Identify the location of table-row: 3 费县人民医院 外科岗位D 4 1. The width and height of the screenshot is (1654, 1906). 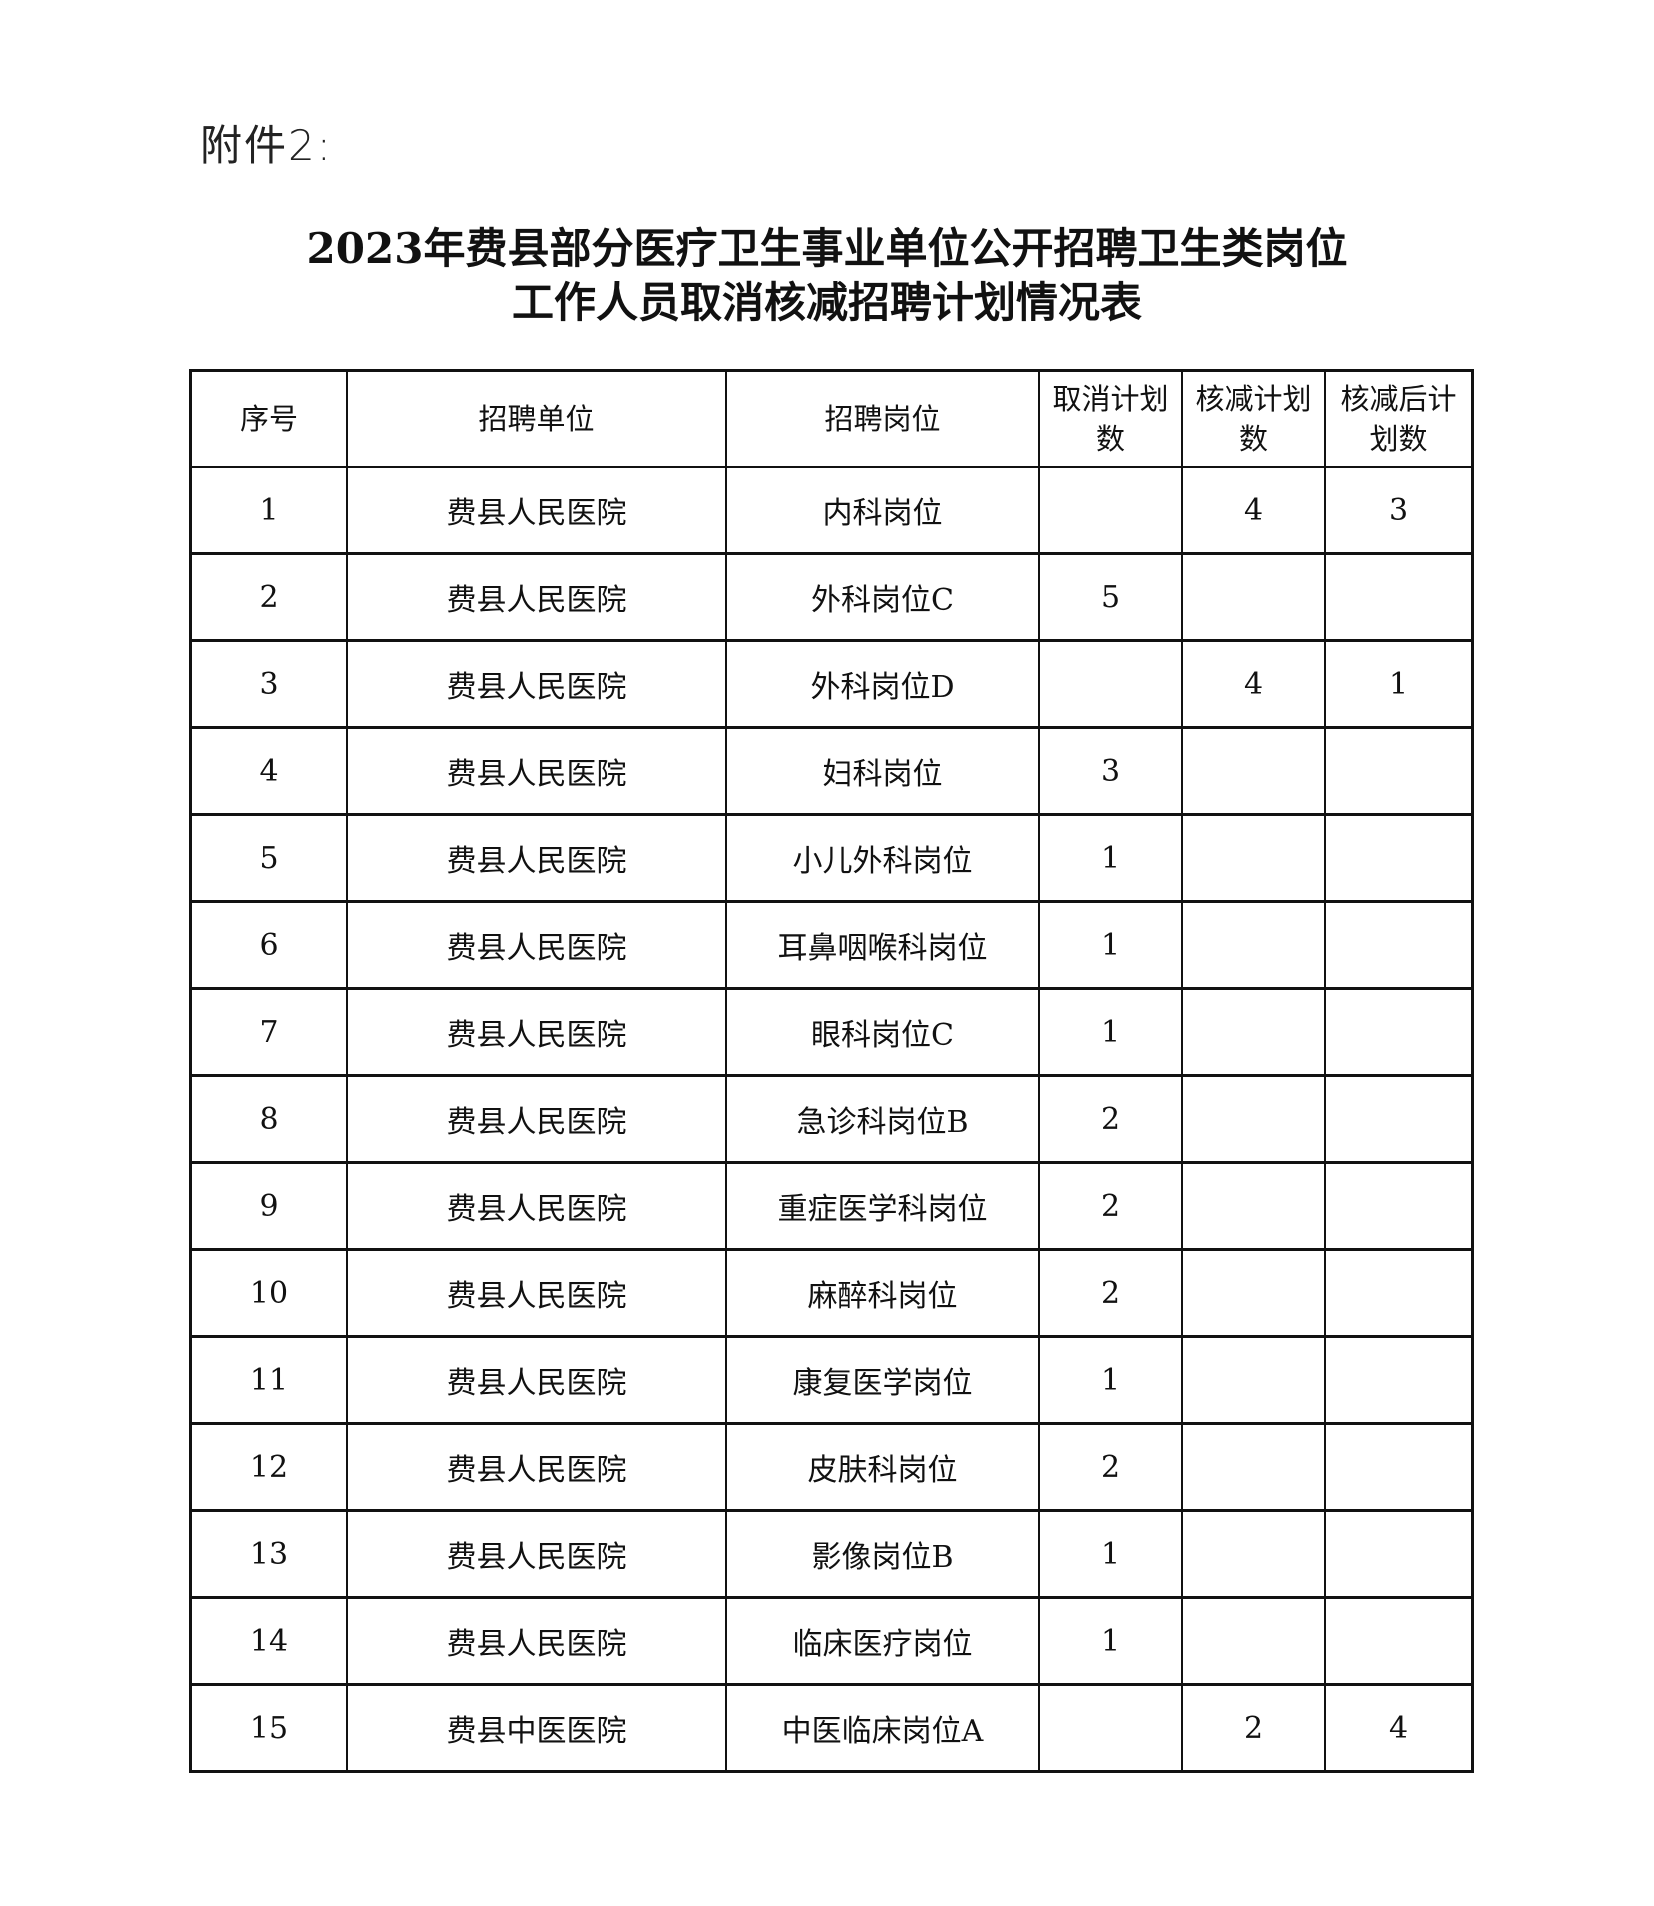
(831, 684).